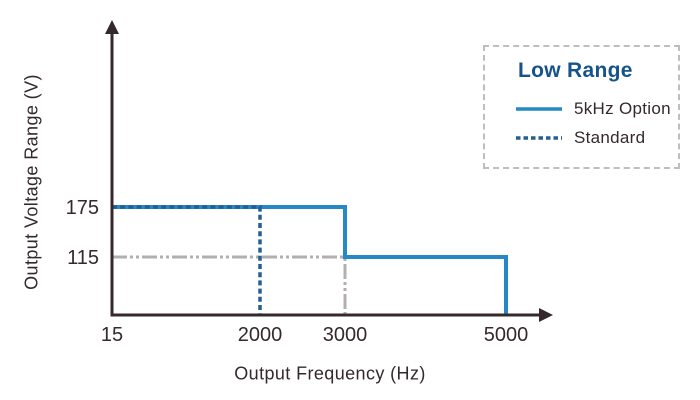  What do you see at coordinates (506, 335) in the screenshot?
I see `x-tick-label-5000: 5000` at bounding box center [506, 335].